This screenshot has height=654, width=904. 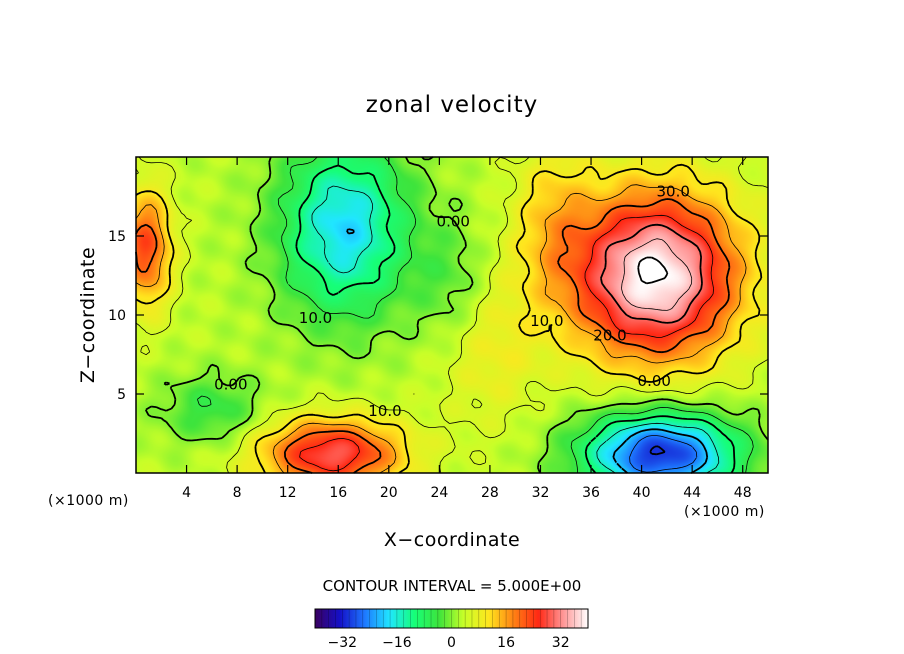 I want to click on x-tick-label: 28, so click(x=490, y=493).